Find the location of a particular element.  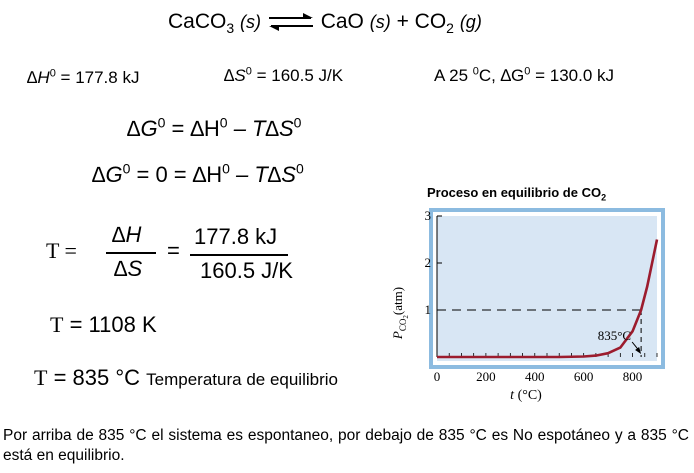

y-tick-label: 1 is located at coordinates (428, 309).